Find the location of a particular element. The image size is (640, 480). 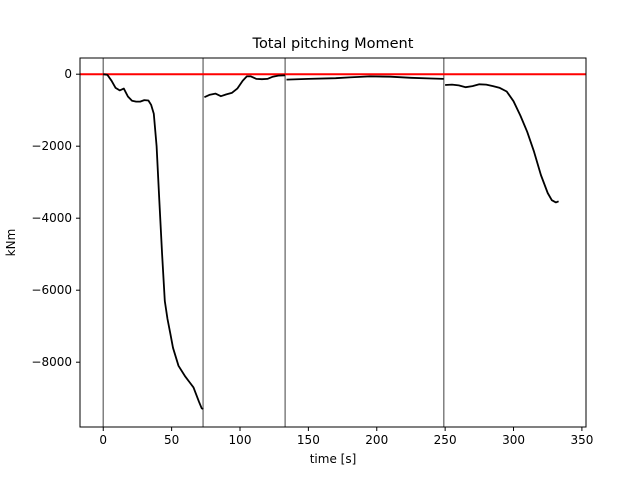

y-tick-label: −4000 is located at coordinates (51, 218).